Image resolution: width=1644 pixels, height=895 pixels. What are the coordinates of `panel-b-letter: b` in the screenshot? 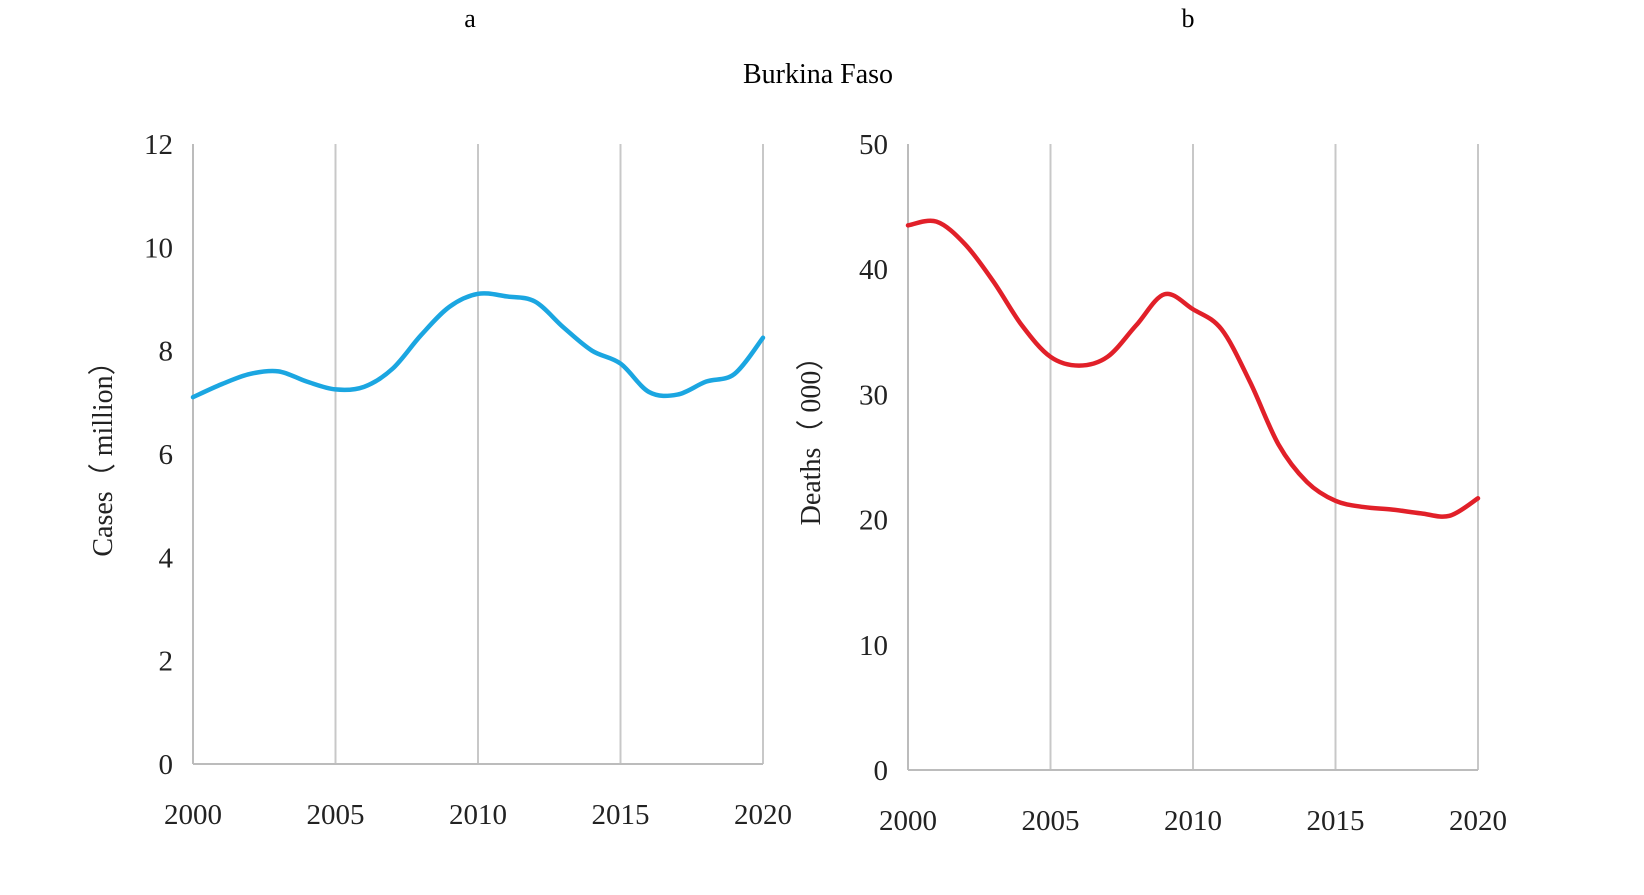 It's located at (1188, 18).